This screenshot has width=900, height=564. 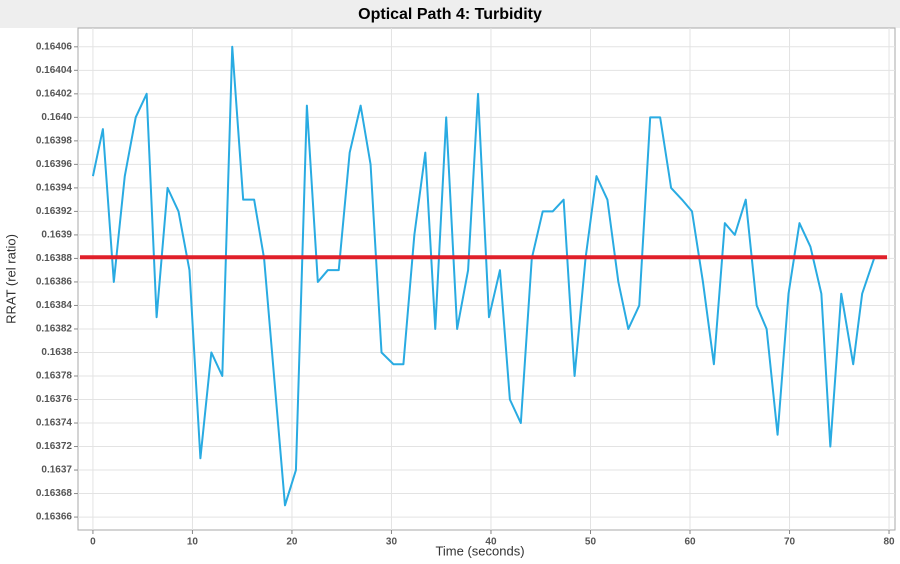 What do you see at coordinates (54, 46) in the screenshot?
I see `y-tick-label: 0.16406` at bounding box center [54, 46].